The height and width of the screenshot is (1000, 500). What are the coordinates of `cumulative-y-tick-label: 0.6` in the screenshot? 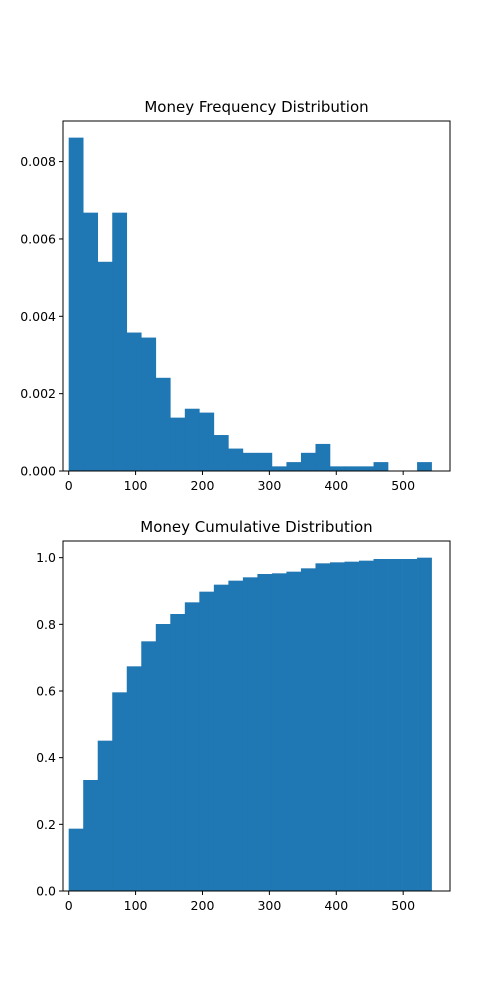 It's located at (46, 691).